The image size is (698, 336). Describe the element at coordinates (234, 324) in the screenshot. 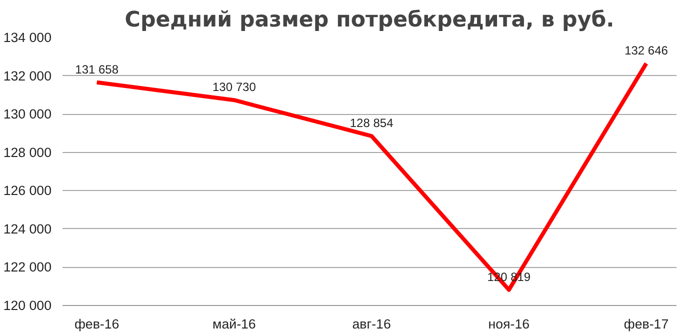

I see `x-tick-label: май-16` at that location.